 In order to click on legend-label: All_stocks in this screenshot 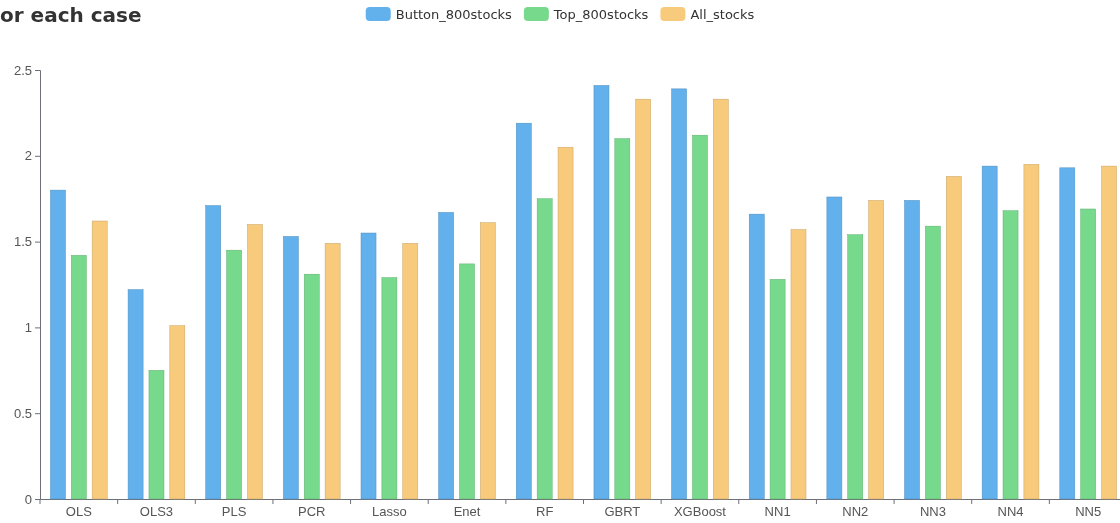, I will do `click(722, 14)`.